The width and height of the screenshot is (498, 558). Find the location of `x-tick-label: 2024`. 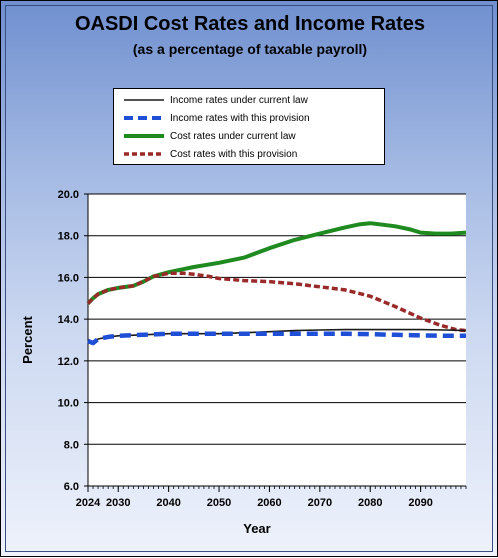

x-tick-label: 2024 is located at coordinates (88, 503).